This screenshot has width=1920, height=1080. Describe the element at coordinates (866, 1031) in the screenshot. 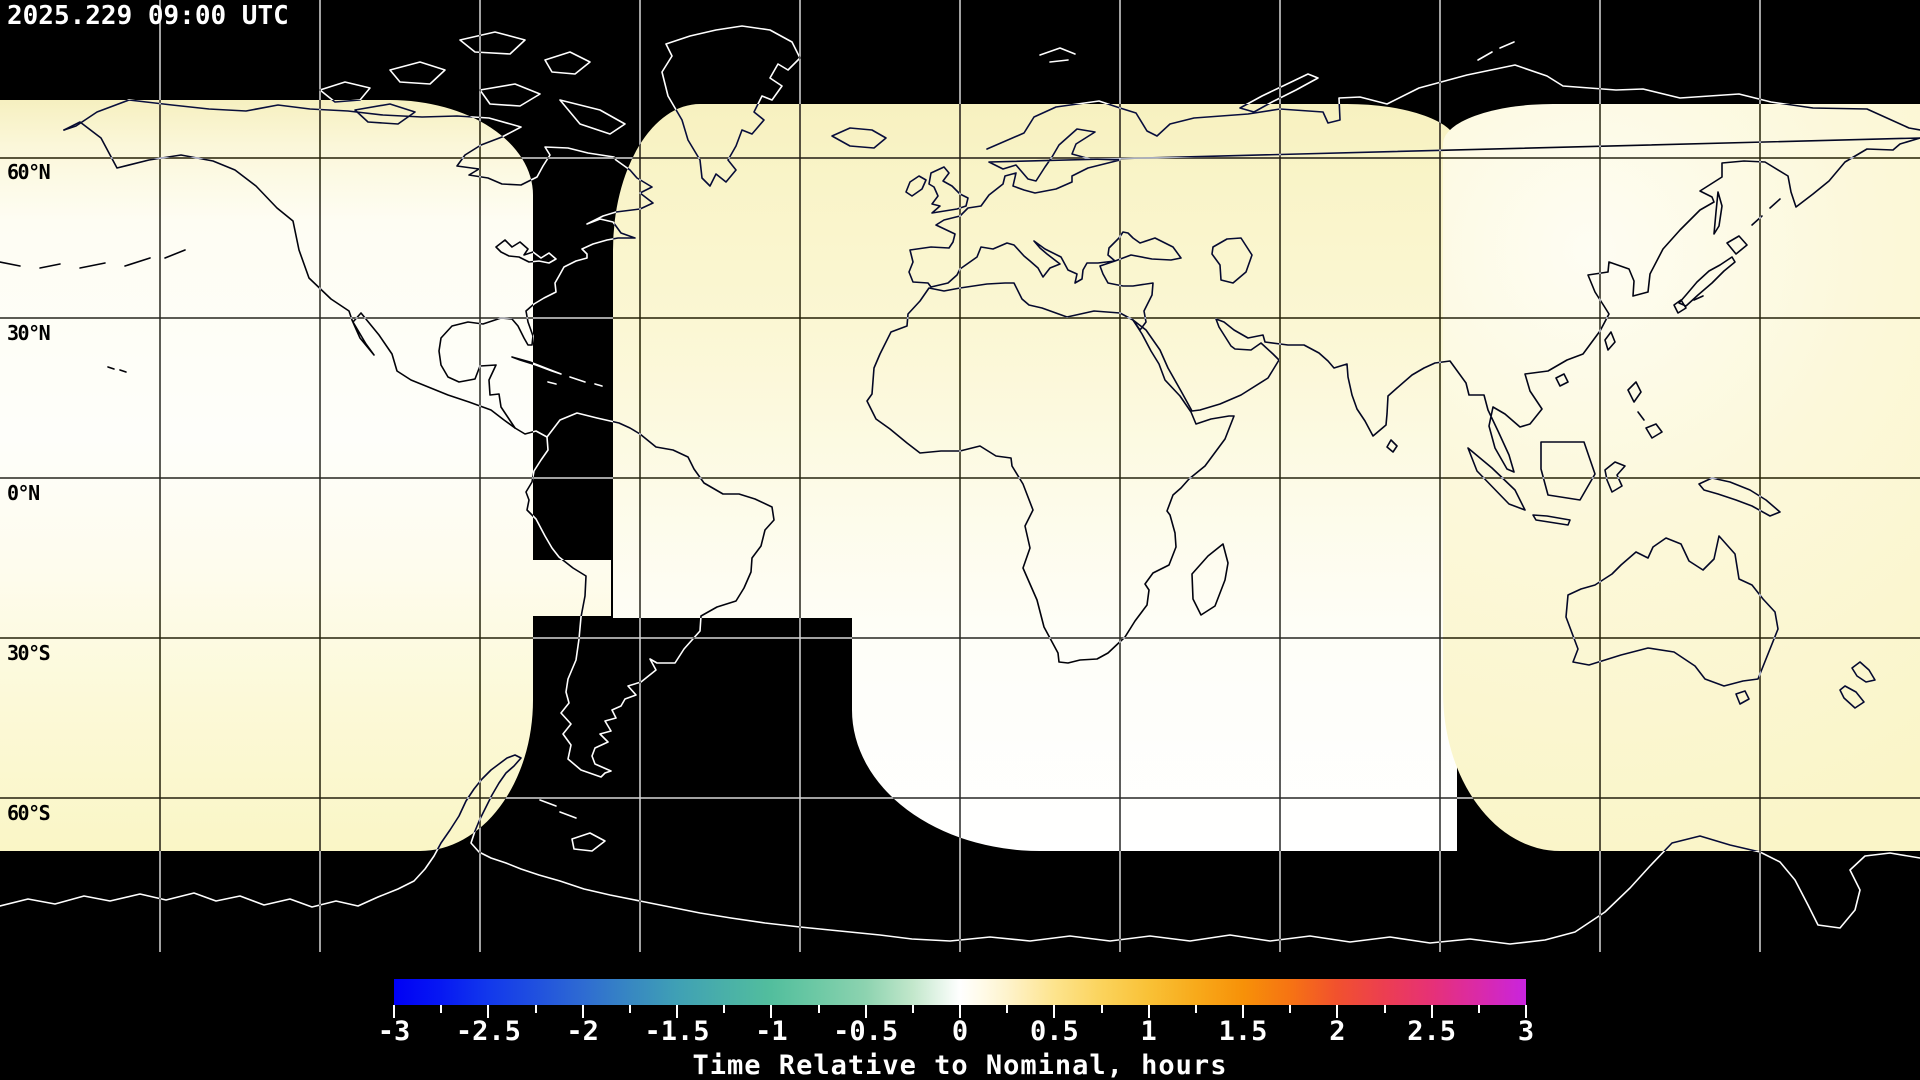

I see `colorbar-tick-label: -0.5` at that location.